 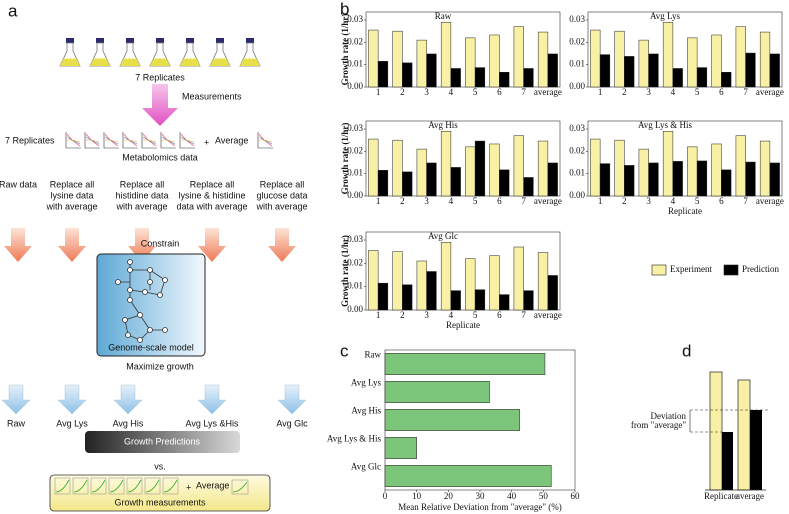 What do you see at coordinates (685, 158) in the screenshot?
I see `plot-frame` at bounding box center [685, 158].